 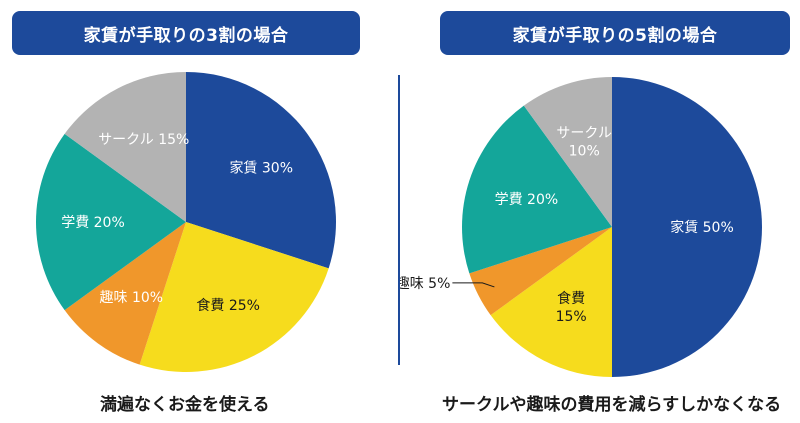 What do you see at coordinates (228, 305) in the screenshot?
I see `slice-label-0-1: 食費 25%` at bounding box center [228, 305].